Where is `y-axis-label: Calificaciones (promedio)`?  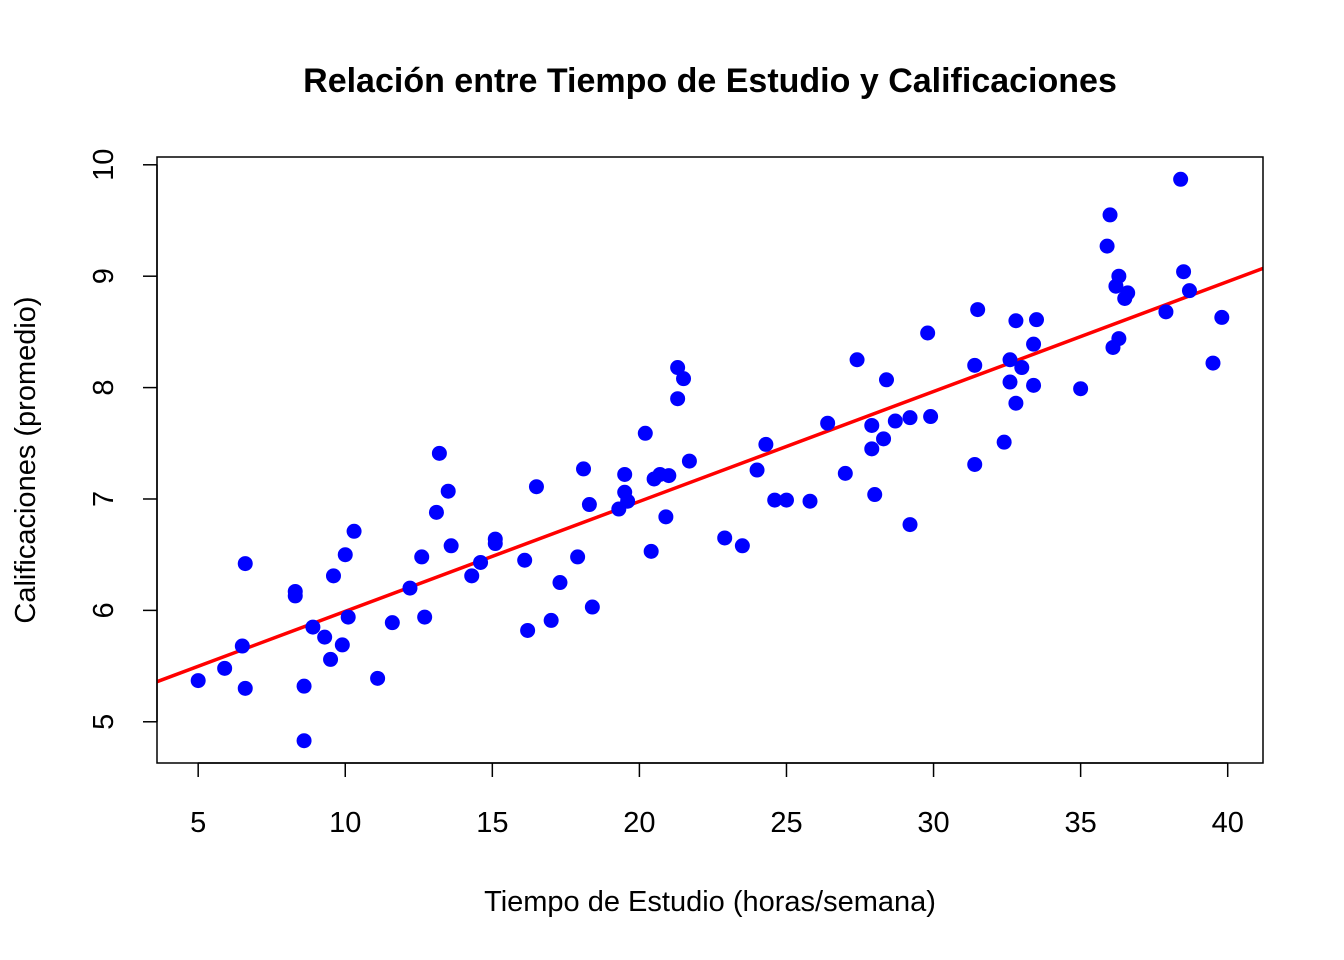
y-axis-label: Calificaciones (promedio) is located at coordinates (26, 459).